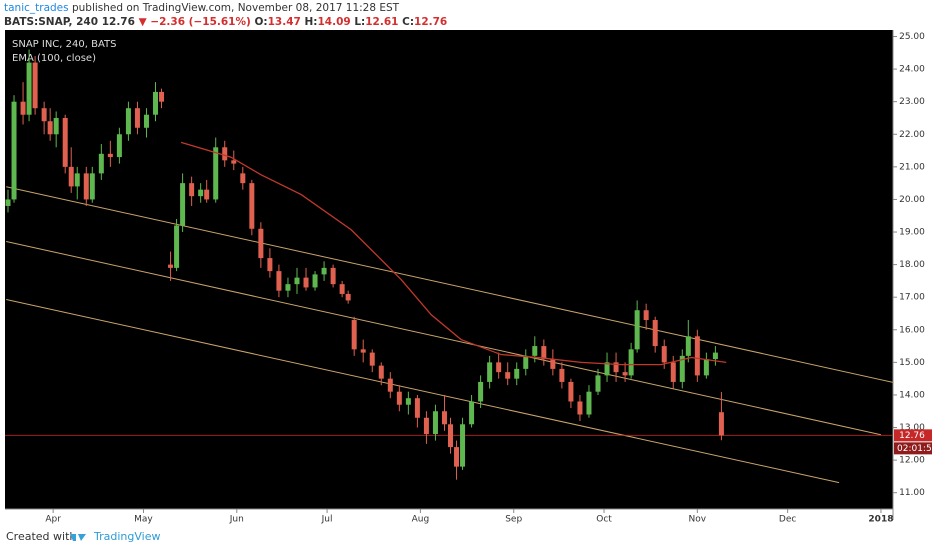  I want to click on high: 14.09, so click(334, 22).